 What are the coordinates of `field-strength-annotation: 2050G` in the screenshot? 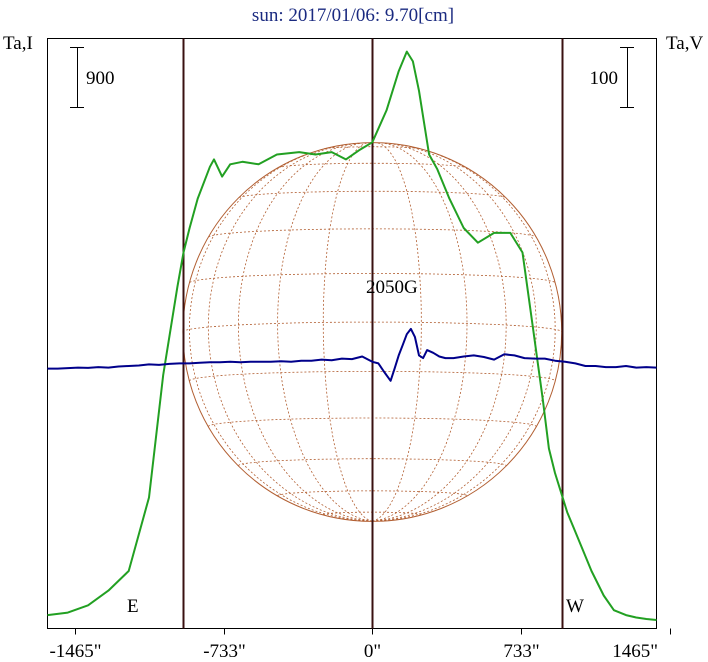 It's located at (392, 287).